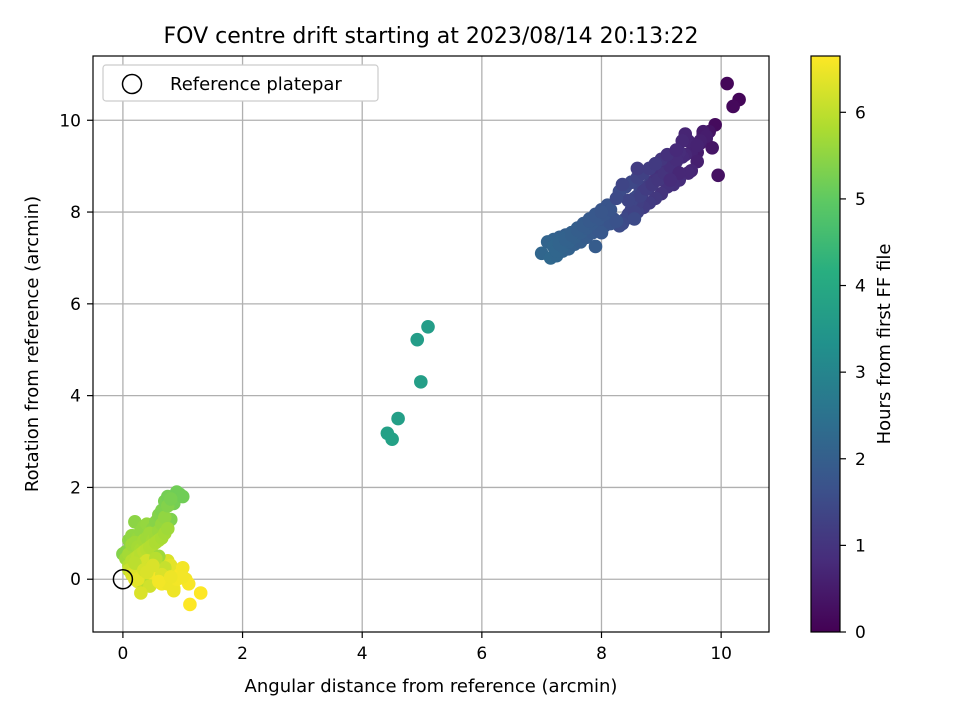  What do you see at coordinates (860, 200) in the screenshot?
I see `colorbar-tick-label: 5` at bounding box center [860, 200].